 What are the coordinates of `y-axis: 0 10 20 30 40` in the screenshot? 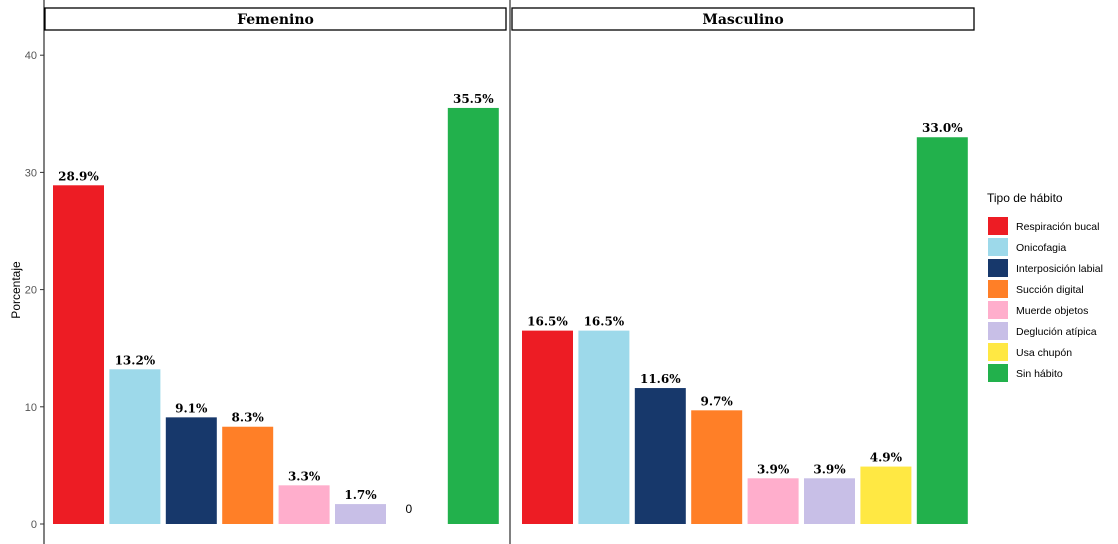 It's located at (35, 272).